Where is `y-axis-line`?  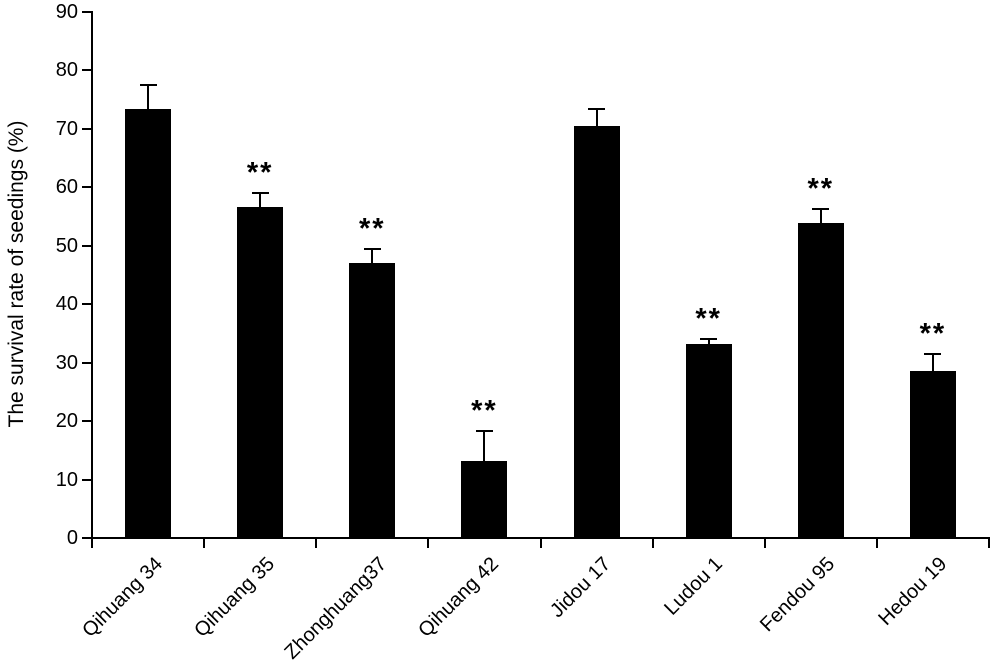
y-axis-line is located at coordinates (92, 275).